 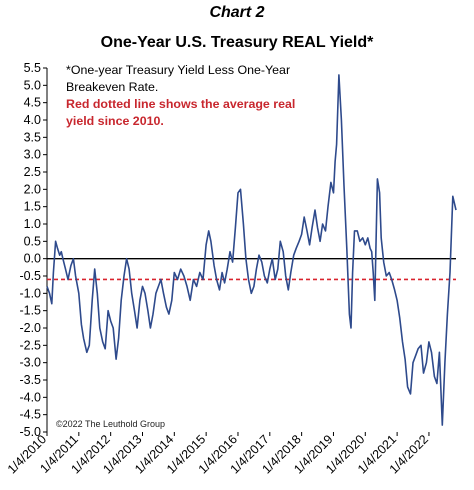 What do you see at coordinates (32, 85) in the screenshot?
I see `y-tick-label: 5.0` at bounding box center [32, 85].